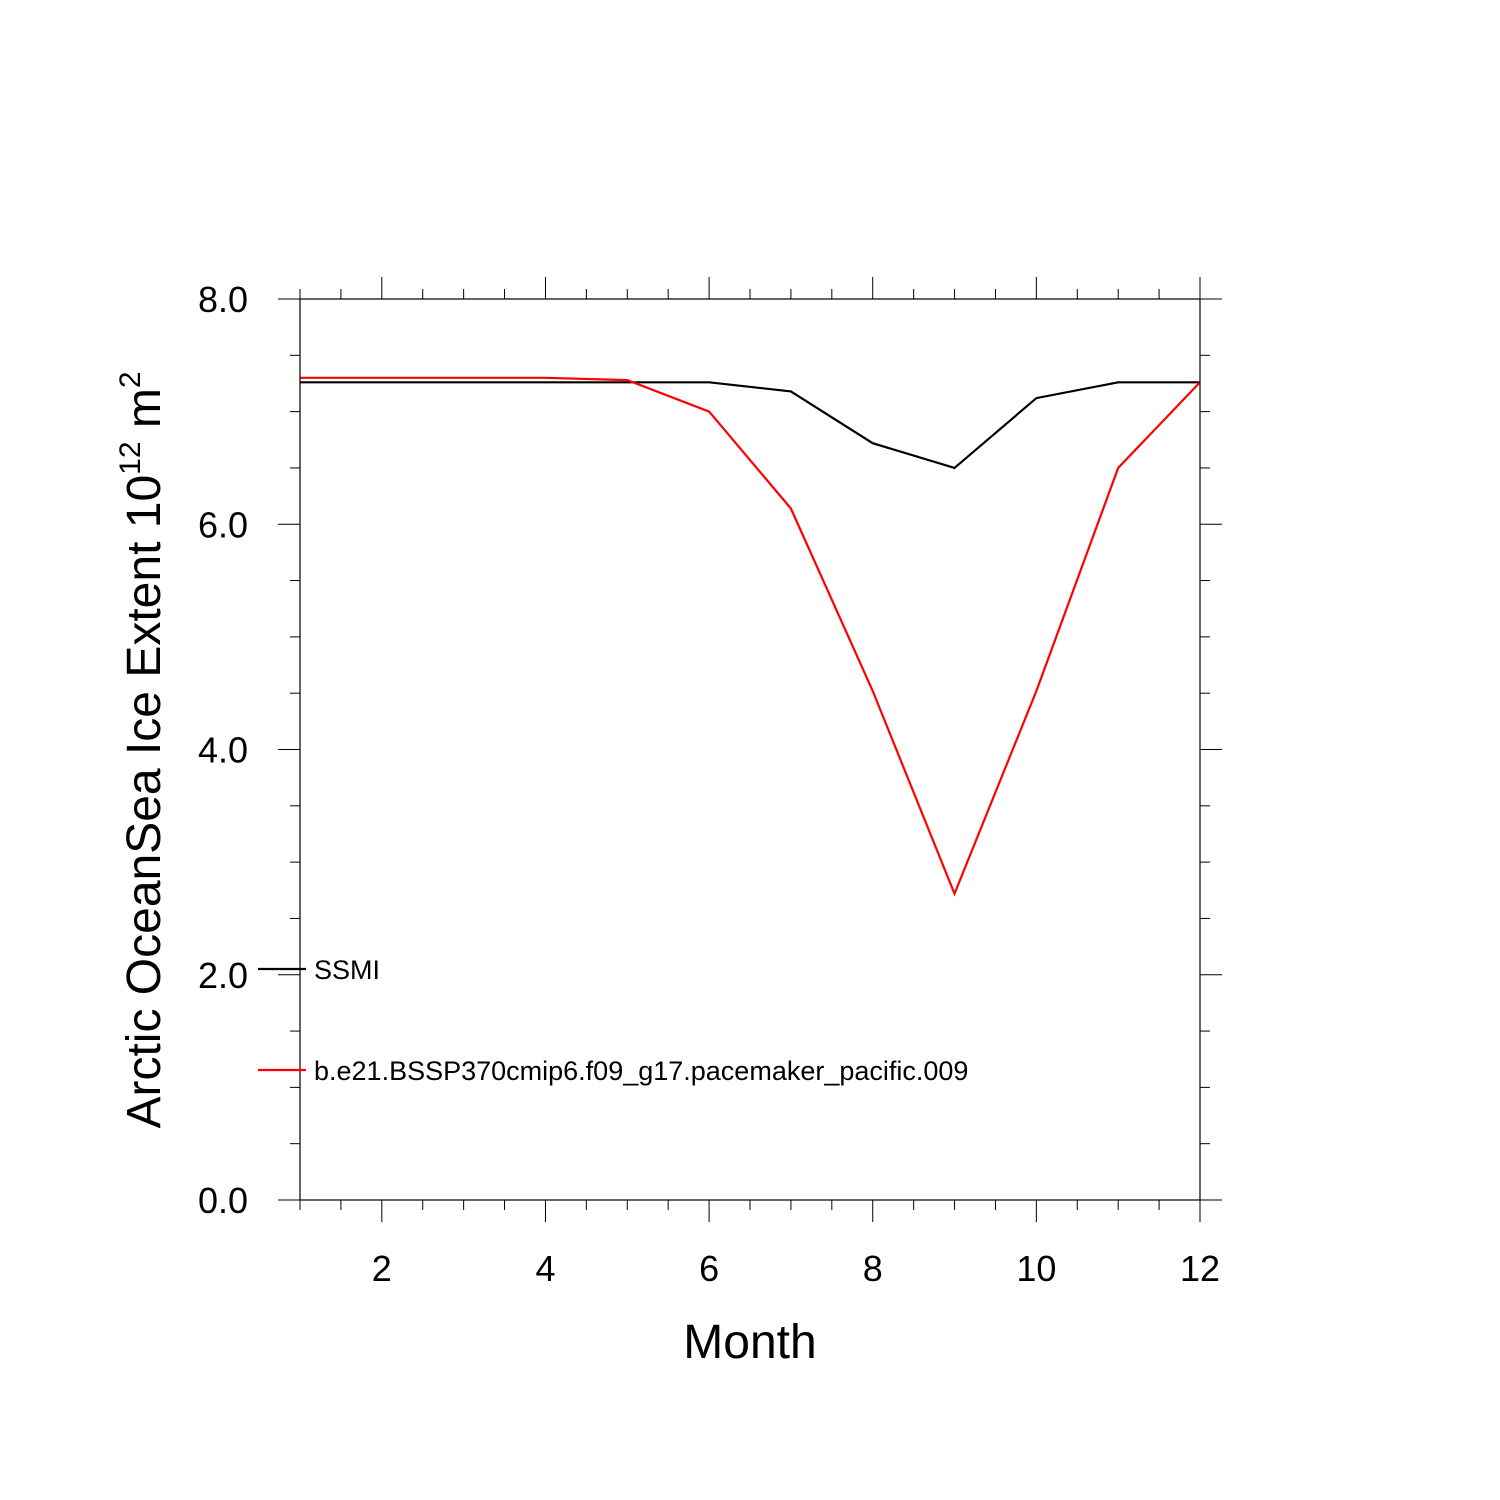 The height and width of the screenshot is (1500, 1500). I want to click on x-tick-label: 6, so click(709, 1268).